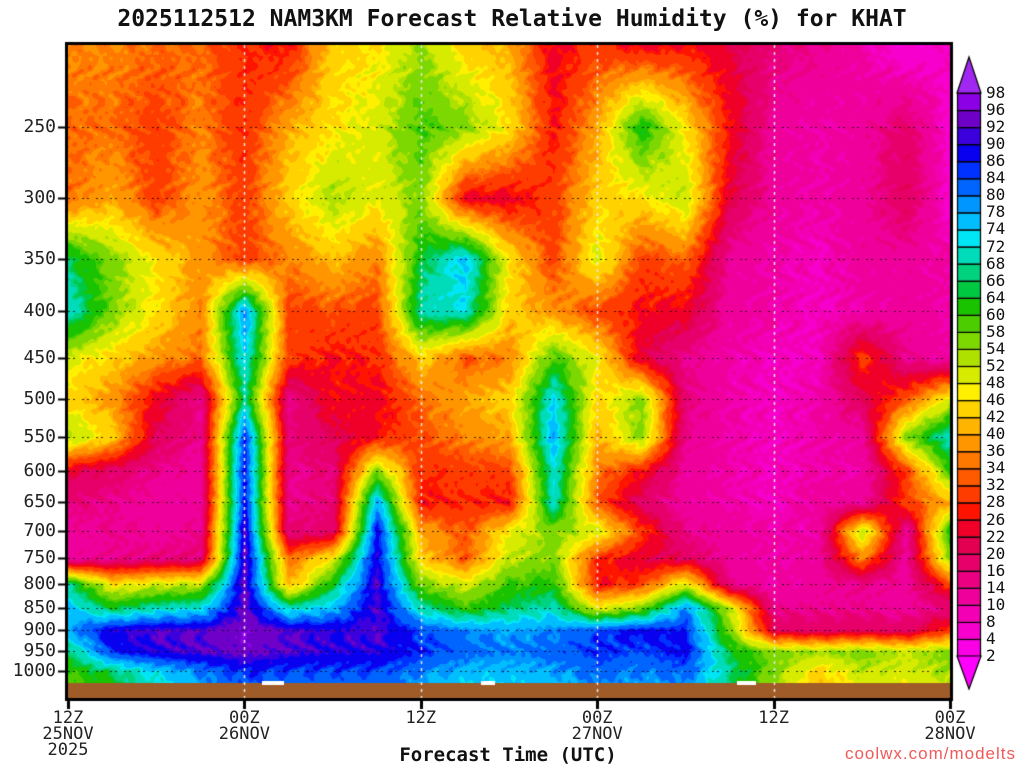 The height and width of the screenshot is (768, 1024). Describe the element at coordinates (996, 383) in the screenshot. I see `colorbar-tick-label: 48` at that location.